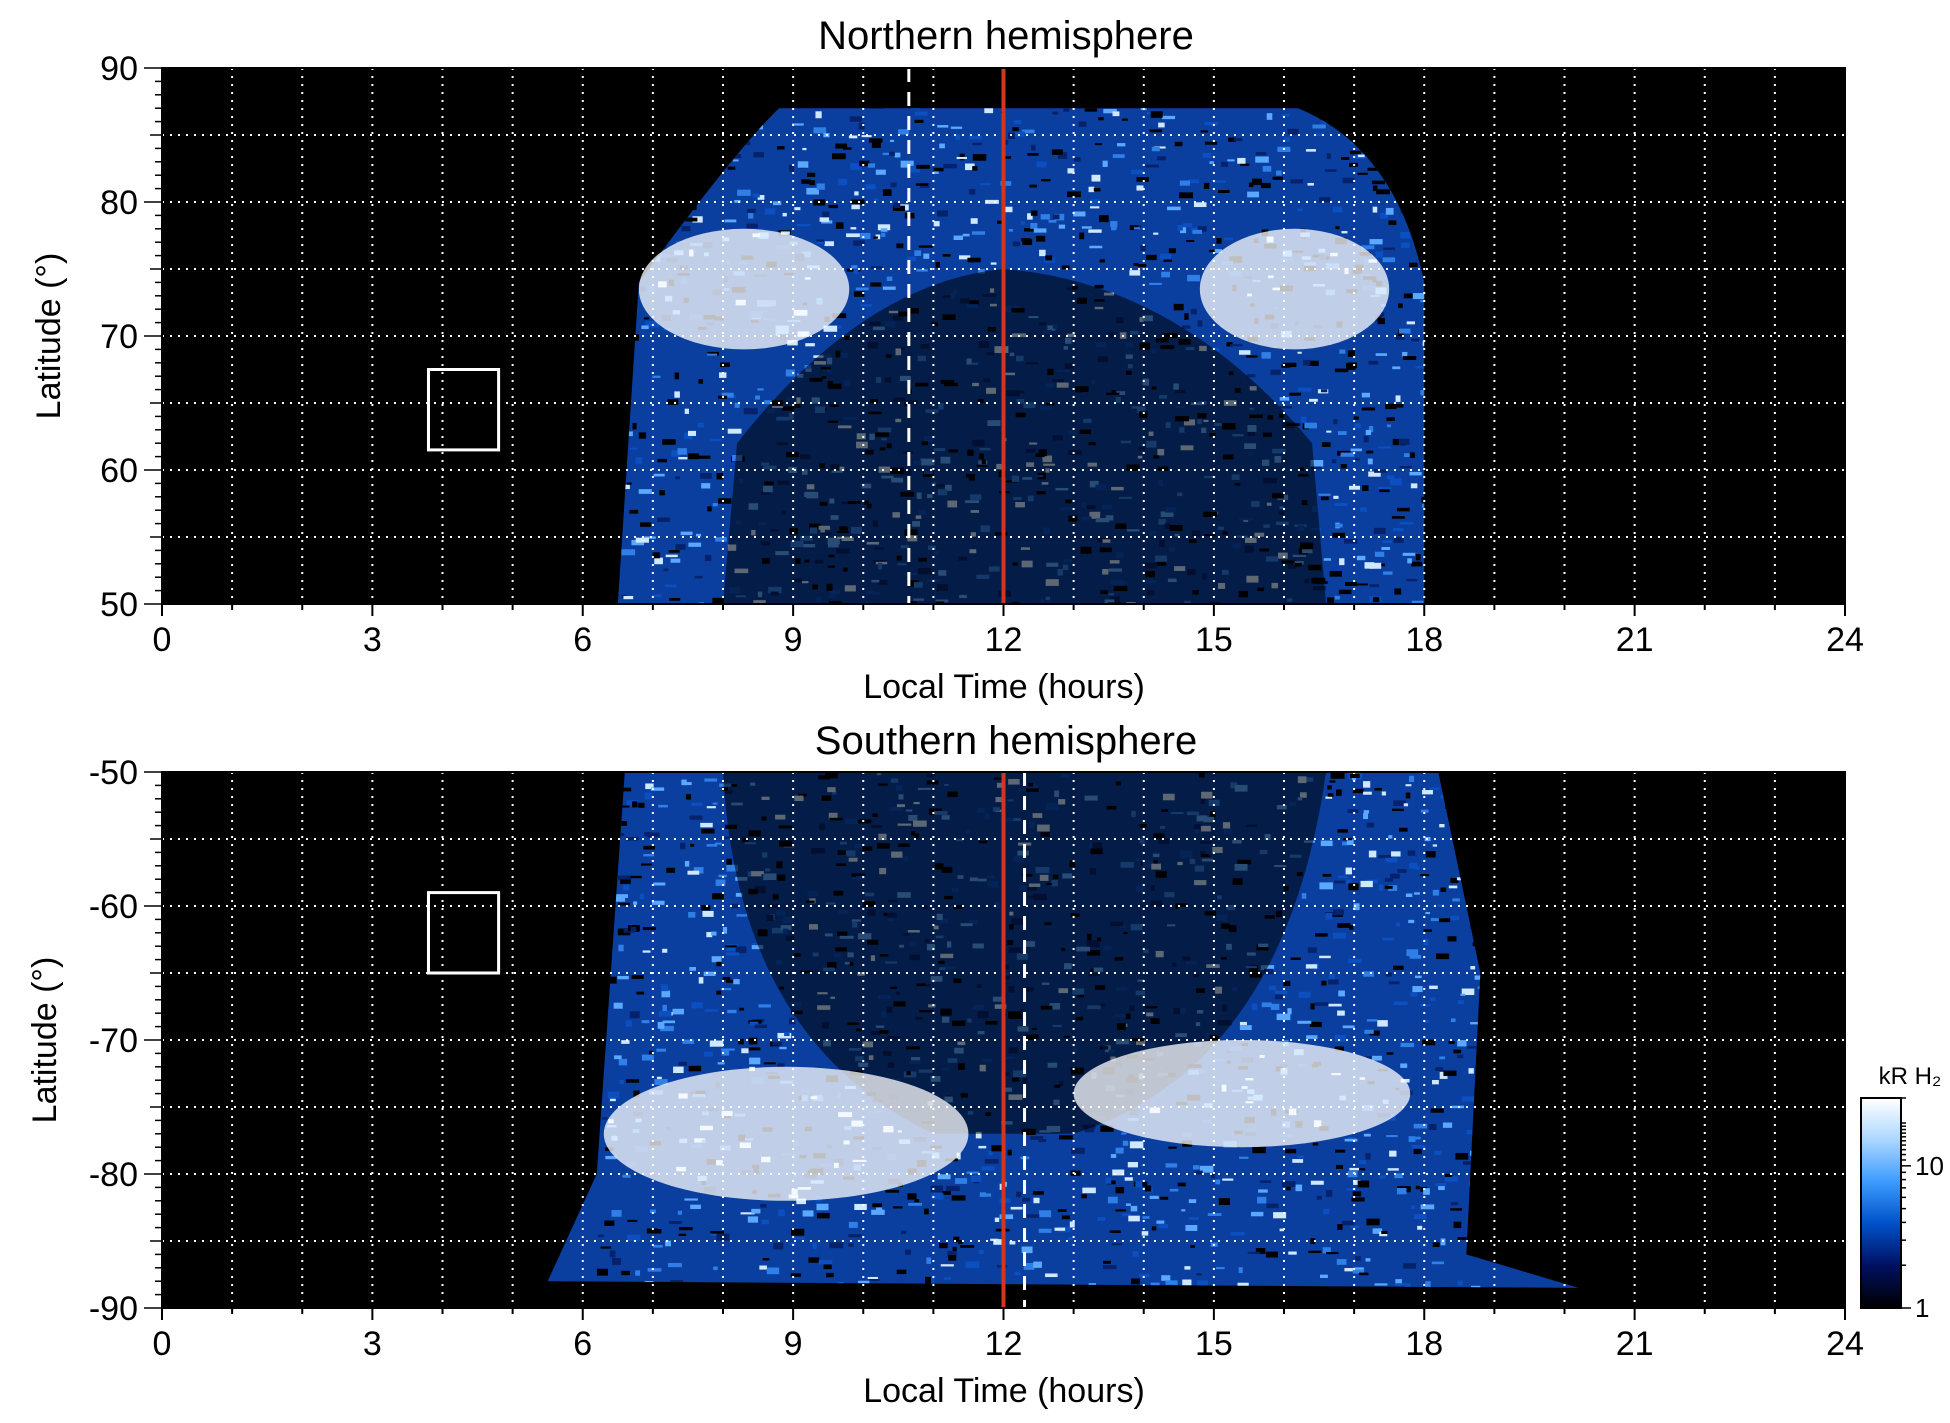 The height and width of the screenshot is (1423, 1950). I want to click on x-tick-label: 21, so click(1635, 640).